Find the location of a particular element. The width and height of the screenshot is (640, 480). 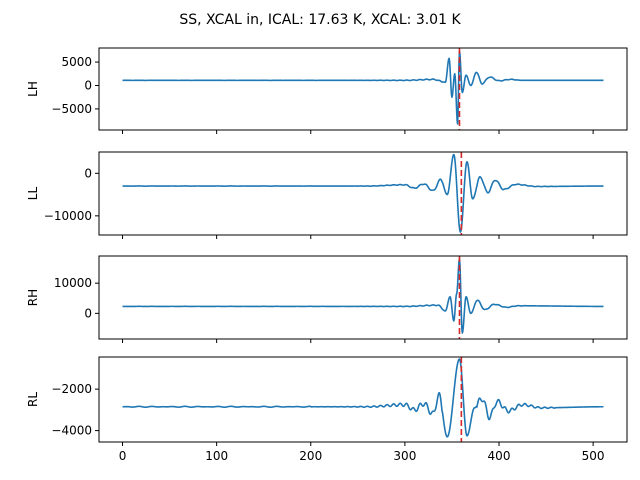

axes-frame-ll is located at coordinates (363, 193).